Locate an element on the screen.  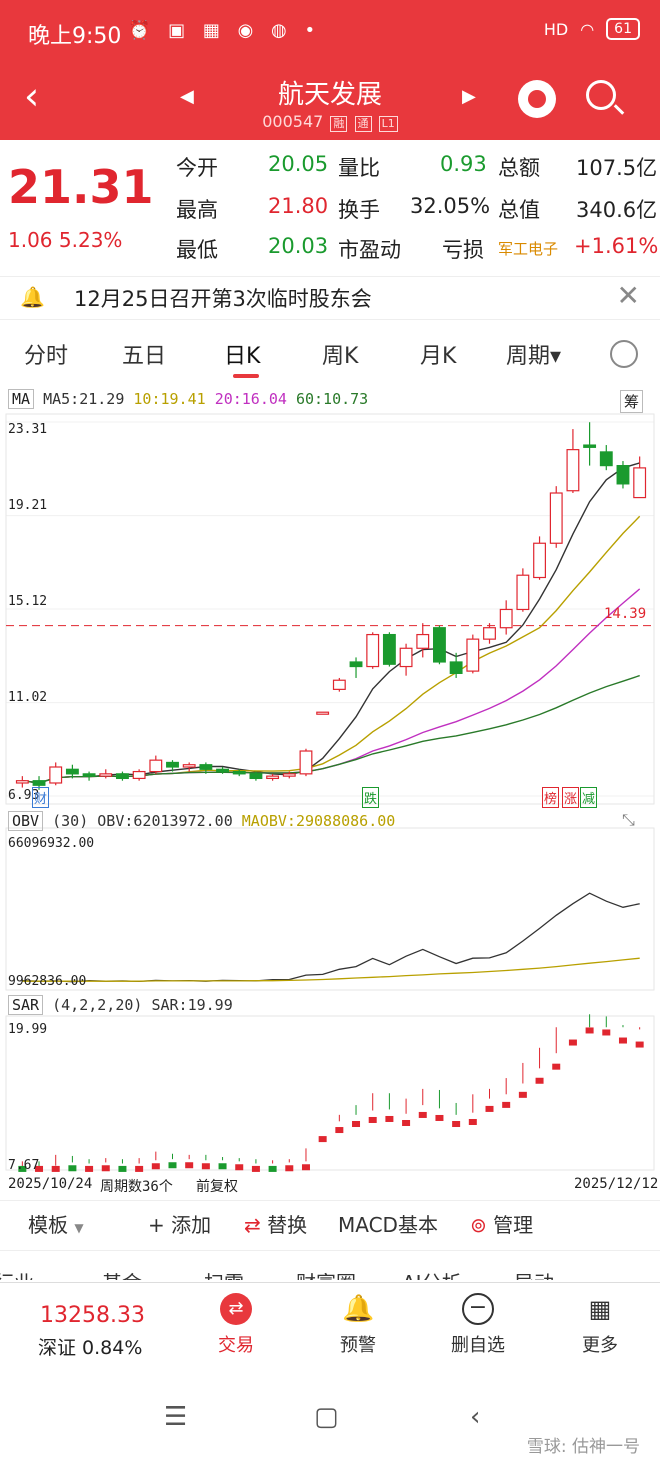
sar-axis-top: 19.99 is located at coordinates (28, 1029).